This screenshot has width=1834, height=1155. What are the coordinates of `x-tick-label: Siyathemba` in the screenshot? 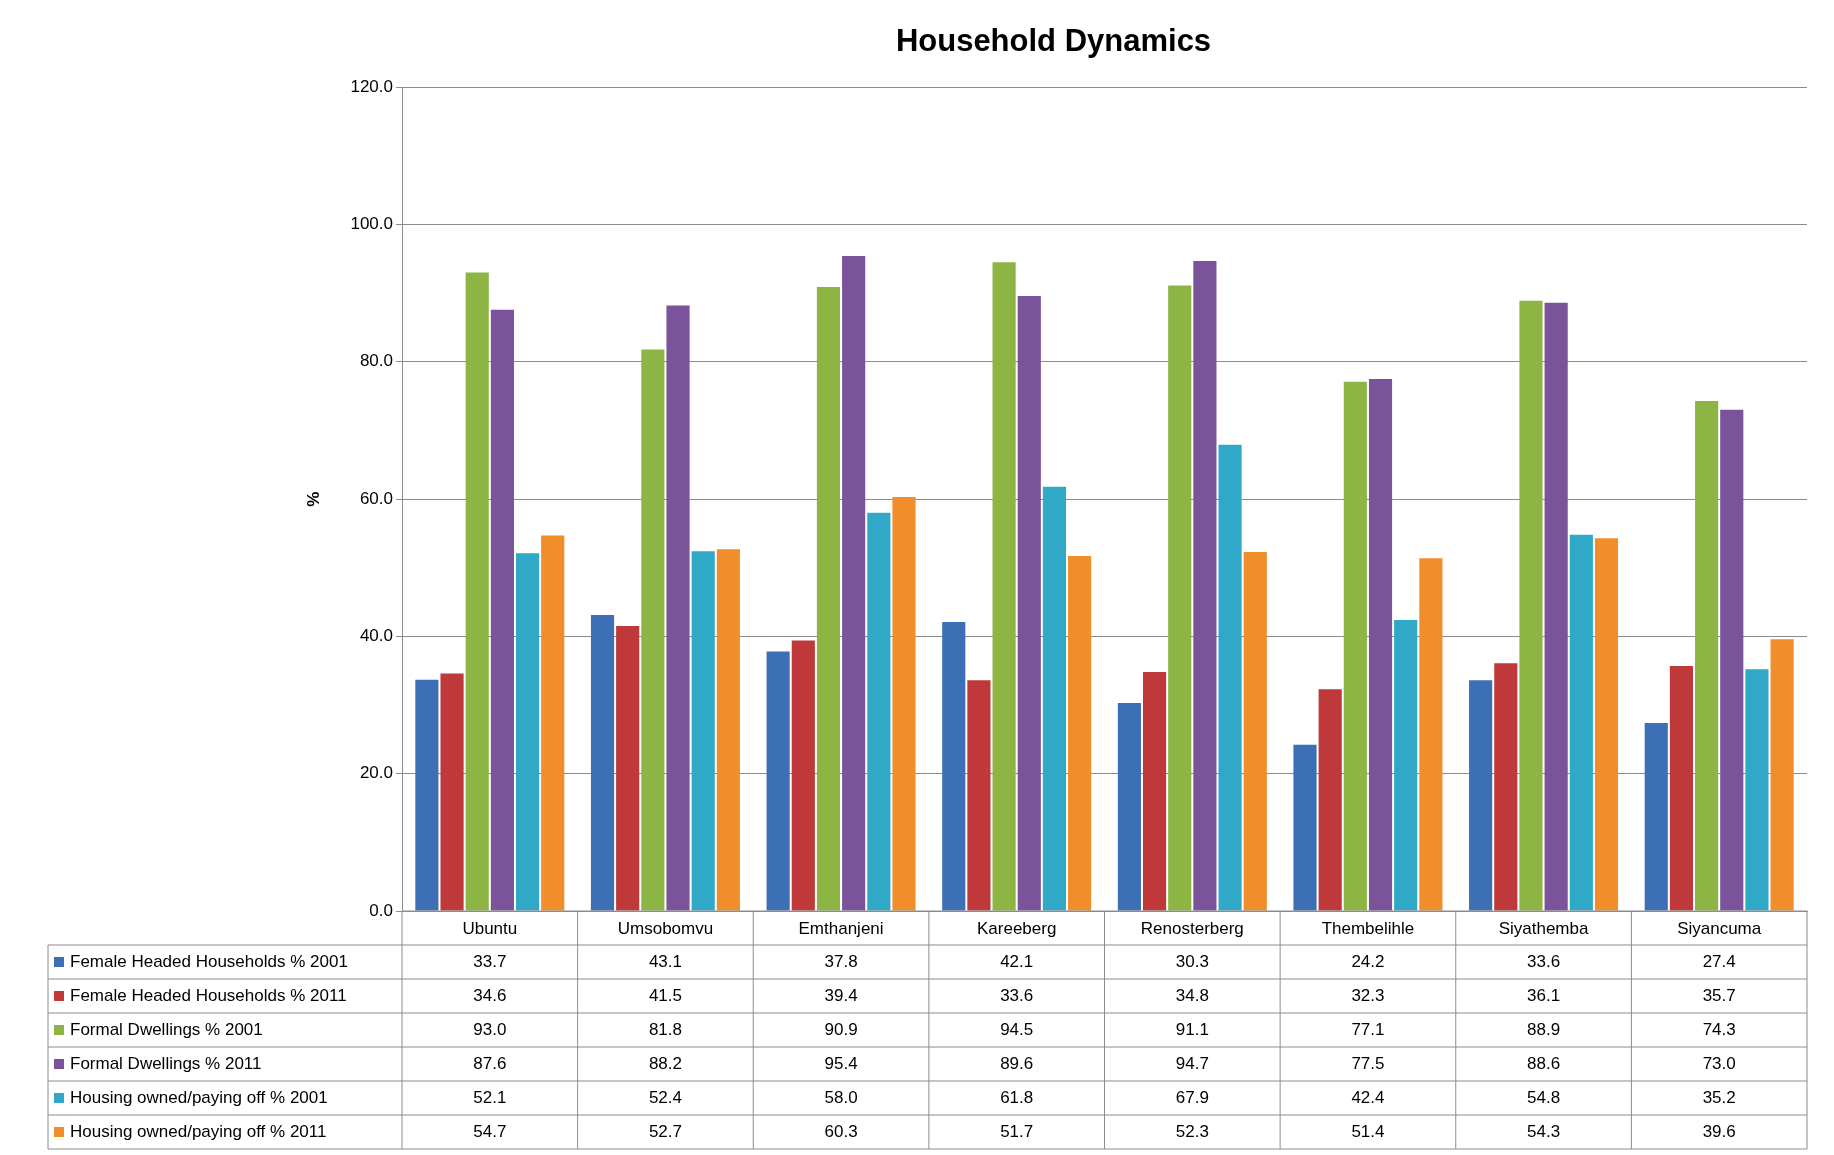 It's located at (1543, 928).